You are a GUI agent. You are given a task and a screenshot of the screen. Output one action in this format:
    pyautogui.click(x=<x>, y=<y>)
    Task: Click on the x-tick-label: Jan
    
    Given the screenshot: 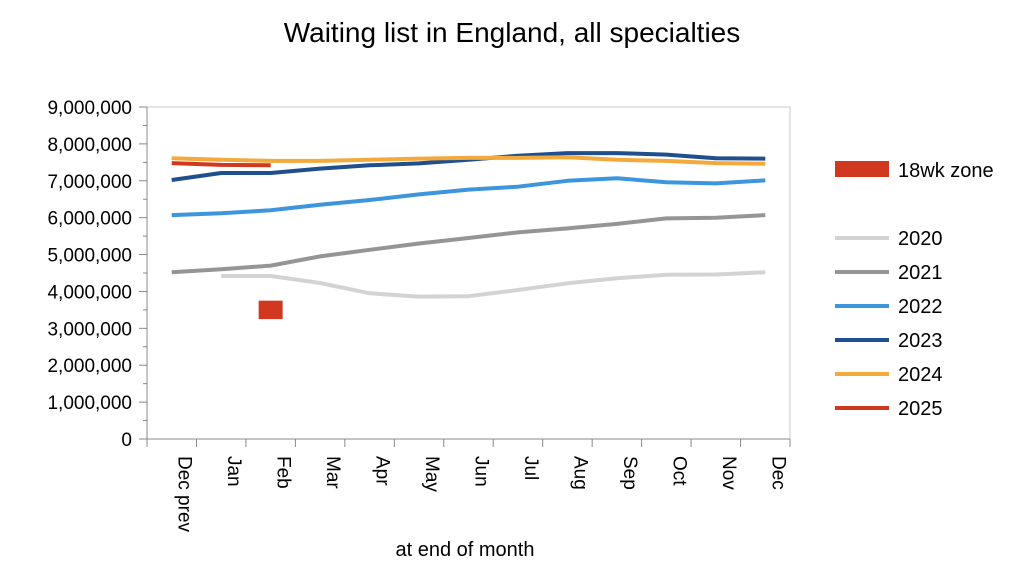 What is the action you would take?
    pyautogui.click(x=233, y=471)
    